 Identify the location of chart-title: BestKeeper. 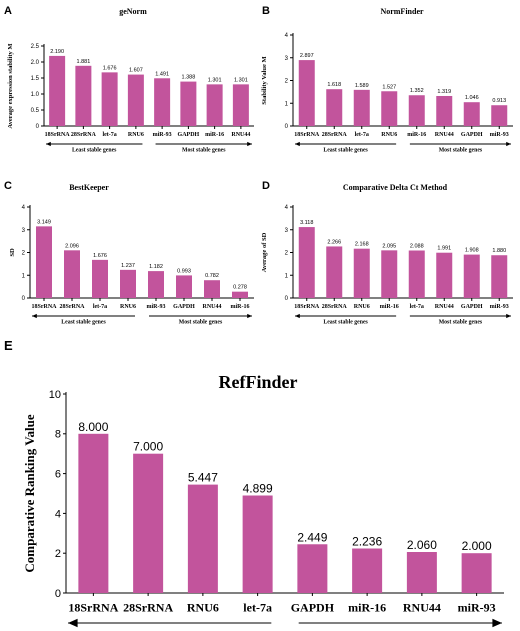
(89, 187).